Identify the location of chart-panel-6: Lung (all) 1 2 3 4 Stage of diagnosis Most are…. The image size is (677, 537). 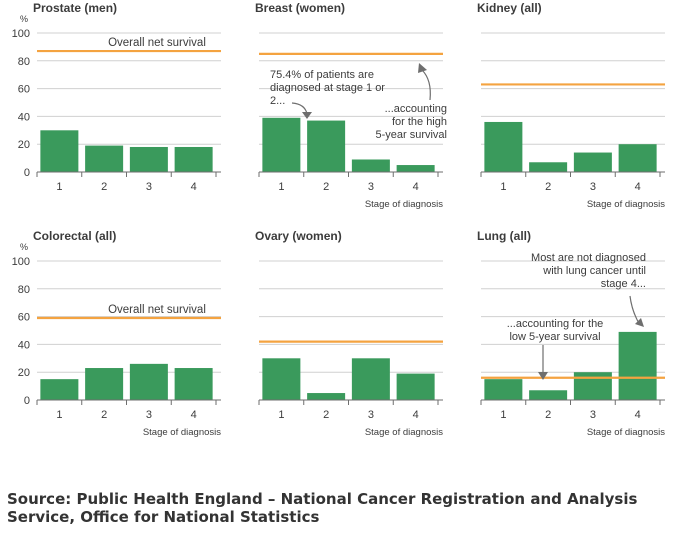
(571, 333).